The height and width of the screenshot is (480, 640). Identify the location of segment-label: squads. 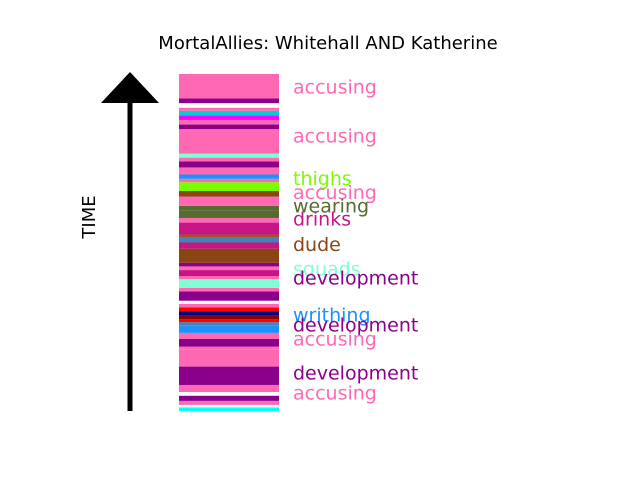
(327, 270).